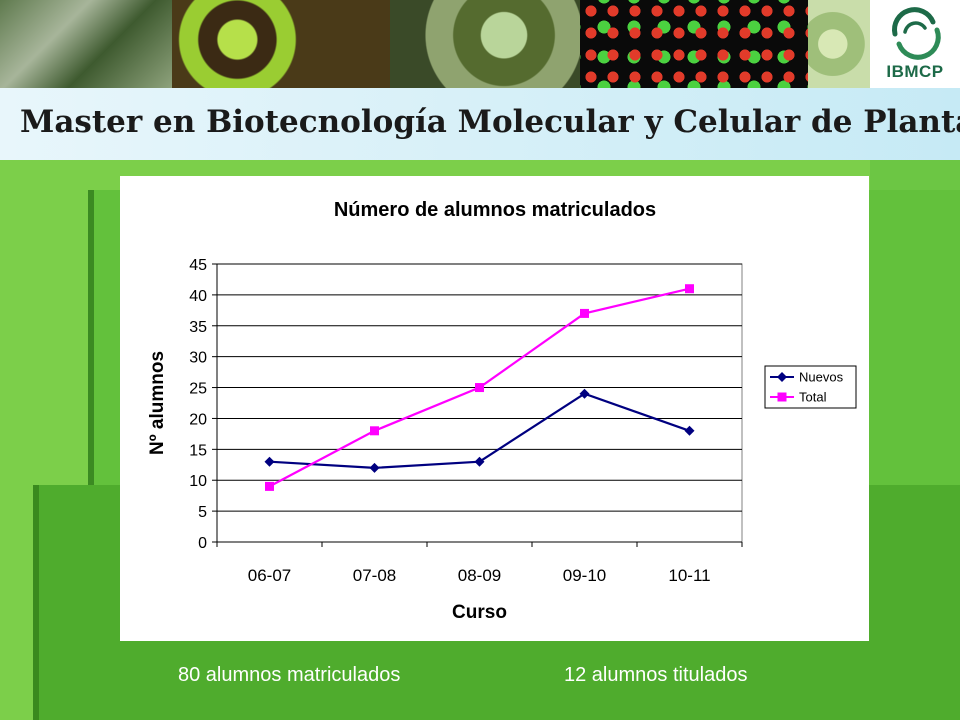 The image size is (960, 720). I want to click on greenhouse-photo, so click(86, 44).